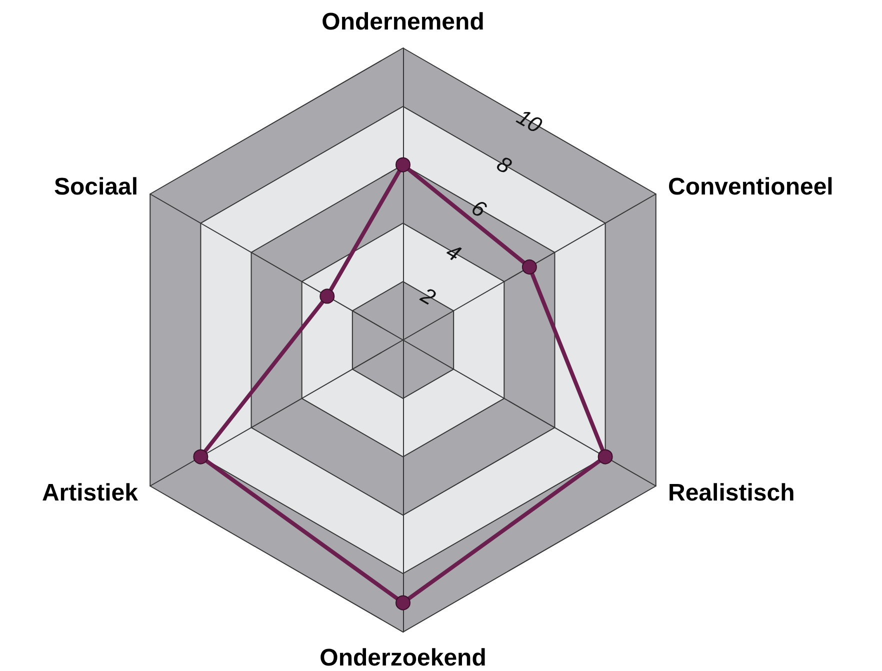 The width and height of the screenshot is (882, 671). I want to click on y-tick-label: 10, so click(529, 121).